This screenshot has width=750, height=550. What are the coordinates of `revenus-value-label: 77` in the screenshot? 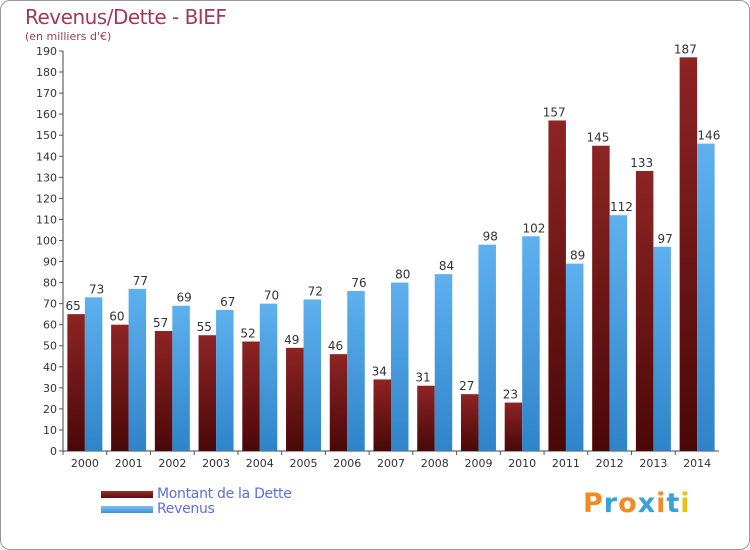 It's located at (140, 281).